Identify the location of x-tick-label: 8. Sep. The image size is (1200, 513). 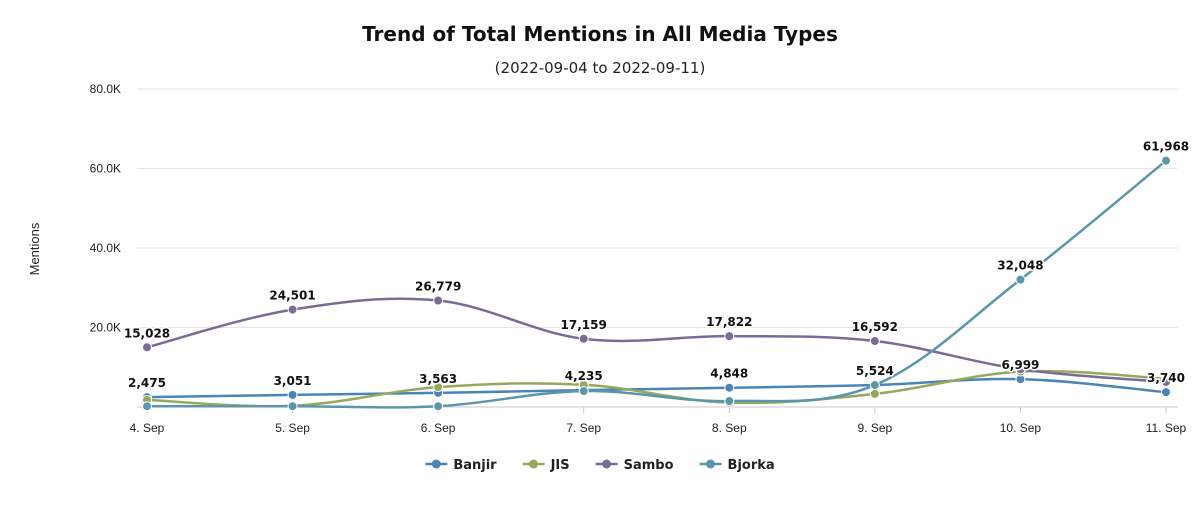
(729, 428).